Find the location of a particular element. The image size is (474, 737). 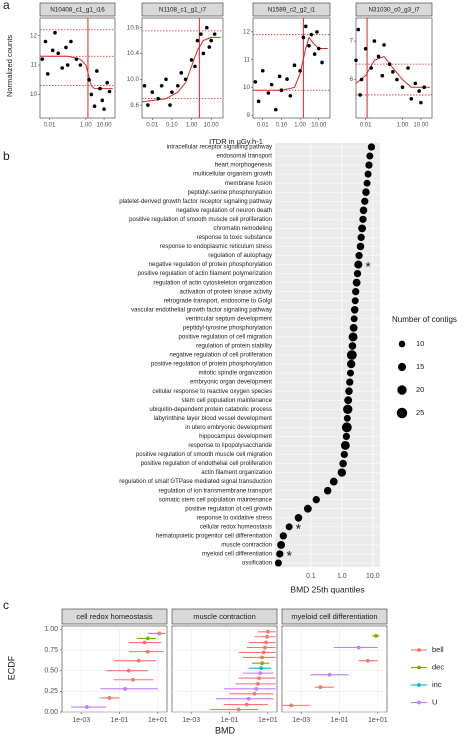

category-label: regulation of autophagy is located at coordinates (240, 255).